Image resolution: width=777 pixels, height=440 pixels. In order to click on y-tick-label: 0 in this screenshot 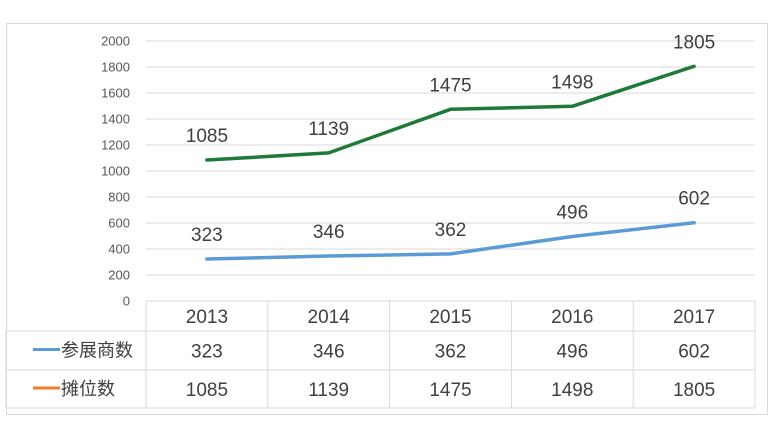, I will do `click(126, 301)`.